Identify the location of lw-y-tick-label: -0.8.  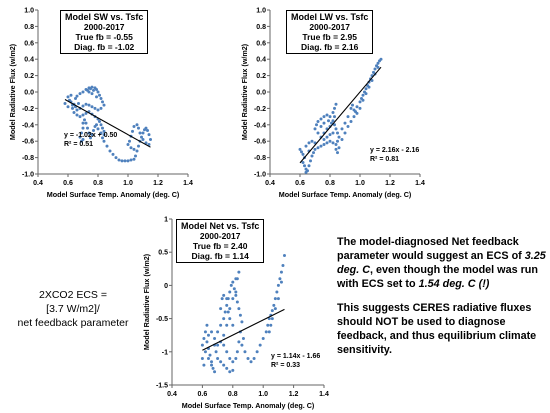
(260, 158).